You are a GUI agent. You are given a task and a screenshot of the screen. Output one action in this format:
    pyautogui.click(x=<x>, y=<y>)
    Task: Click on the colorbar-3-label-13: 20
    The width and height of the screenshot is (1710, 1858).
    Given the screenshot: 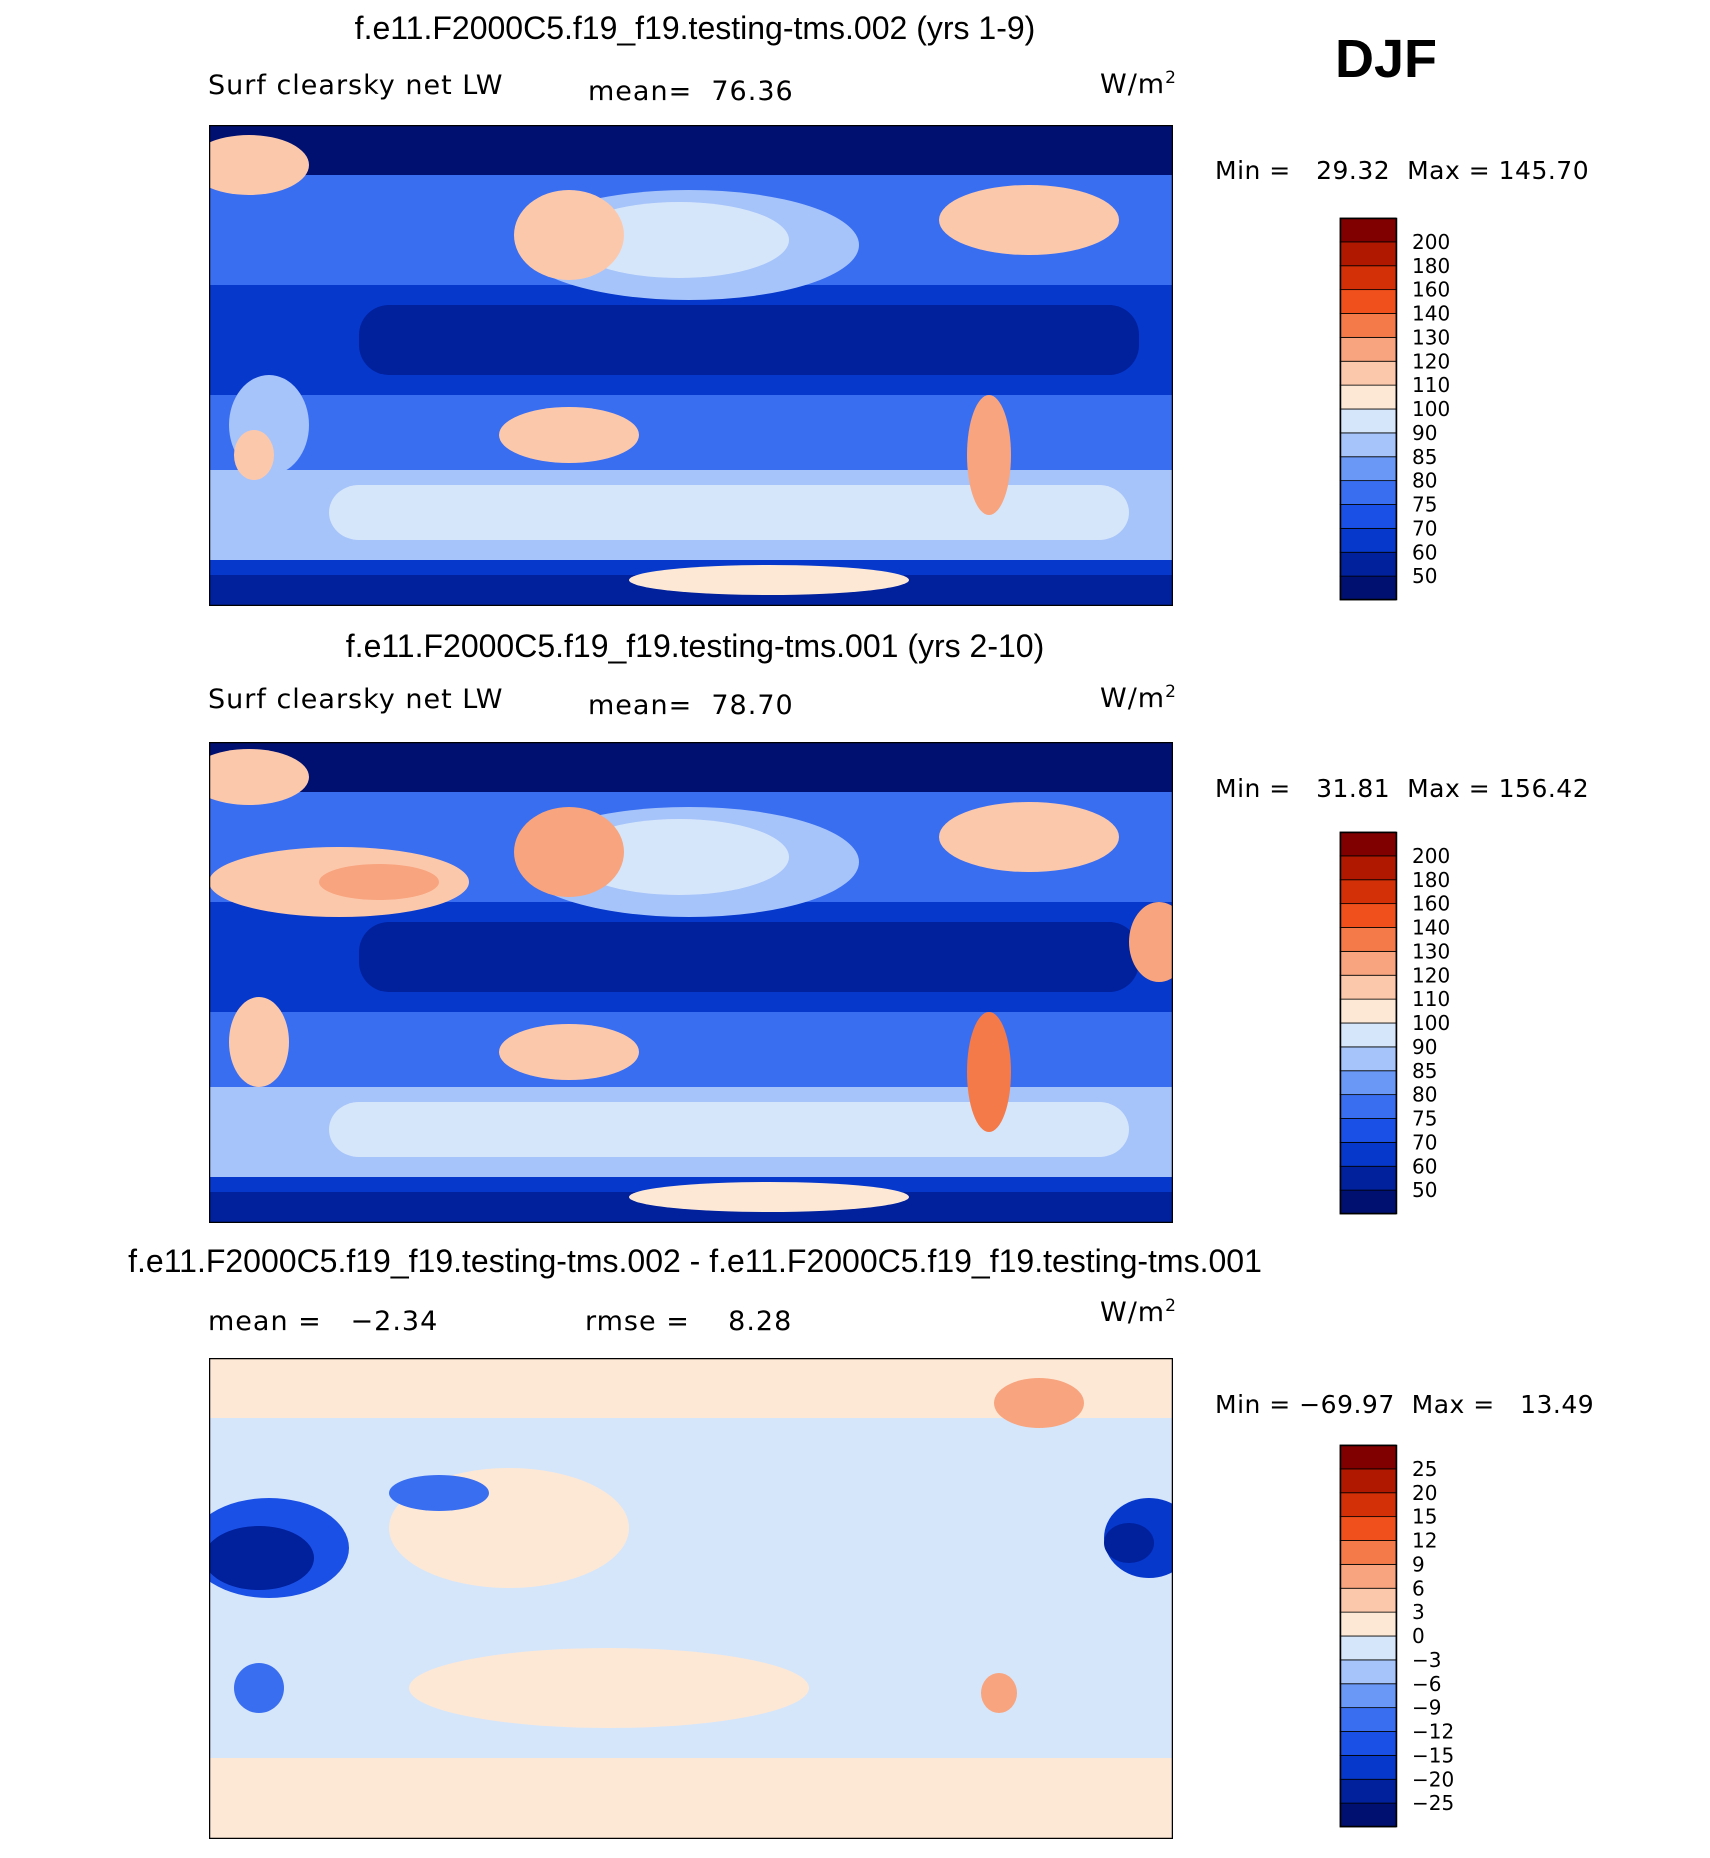 What is the action you would take?
    pyautogui.click(x=1424, y=1493)
    